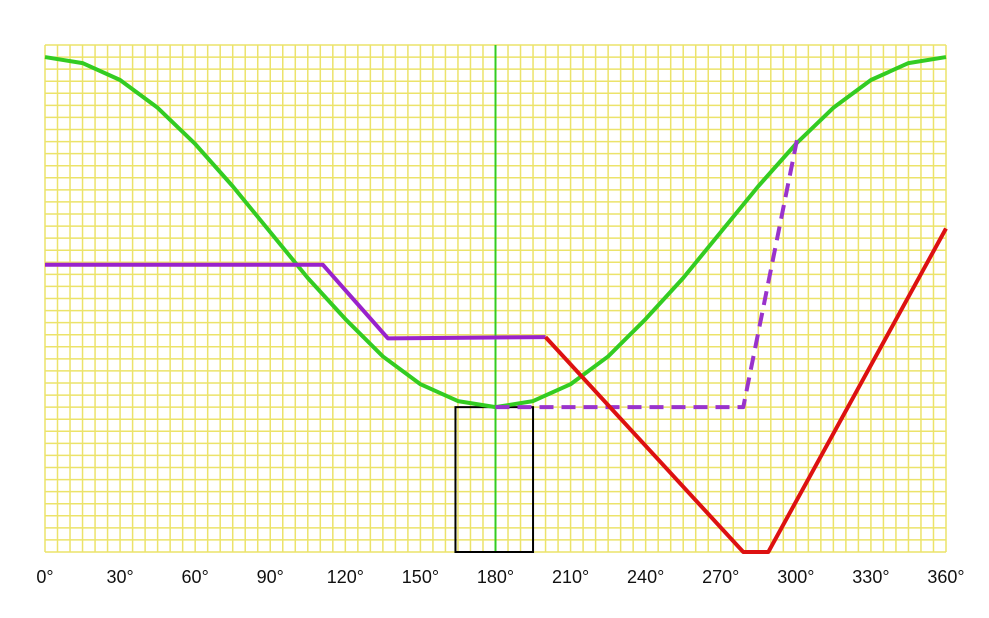  I want to click on x-tick-label: 120°, so click(345, 577).